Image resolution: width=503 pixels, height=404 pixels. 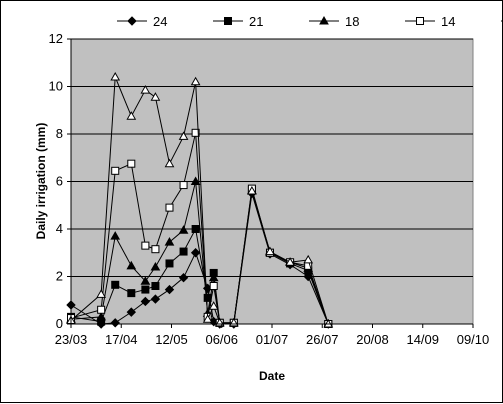 I want to click on y-tick-label: 0, so click(x=59, y=323).